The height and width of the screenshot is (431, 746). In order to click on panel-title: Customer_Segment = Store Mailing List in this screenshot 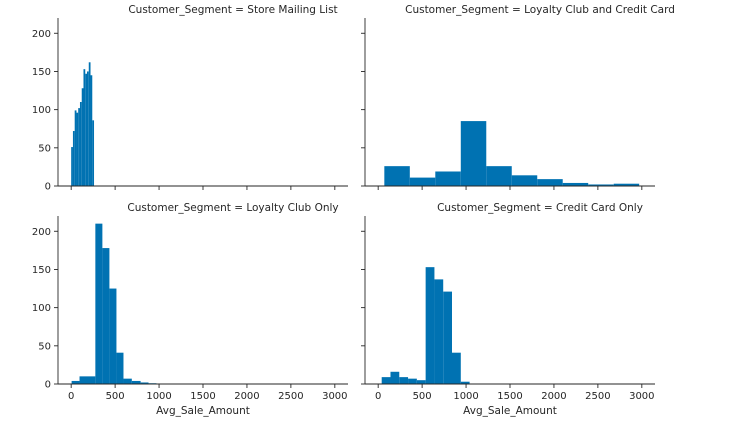, I will do `click(232, 10)`.